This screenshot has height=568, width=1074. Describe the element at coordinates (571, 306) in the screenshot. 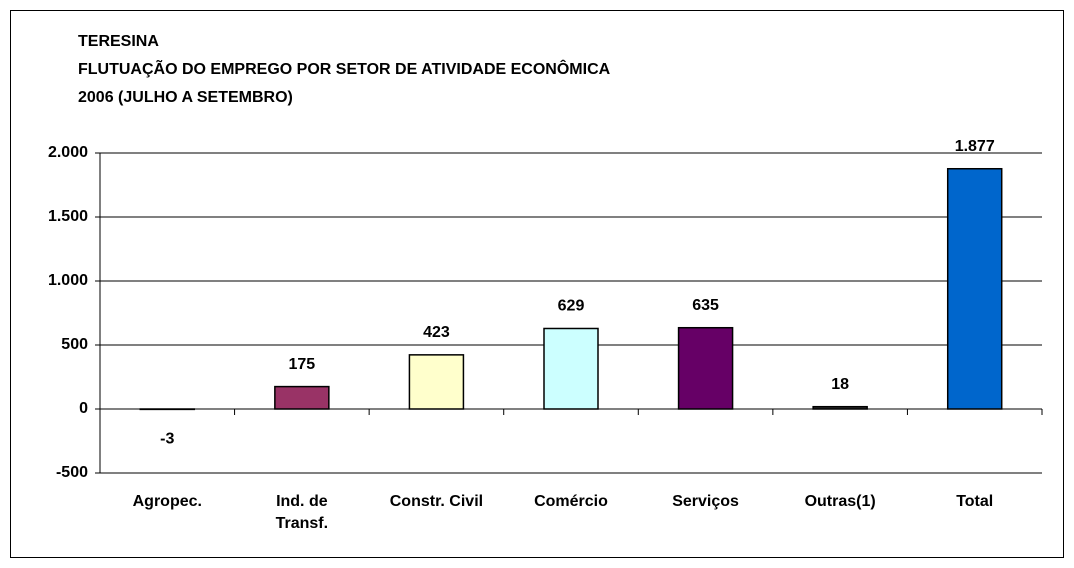

I see `data-label: 629` at that location.